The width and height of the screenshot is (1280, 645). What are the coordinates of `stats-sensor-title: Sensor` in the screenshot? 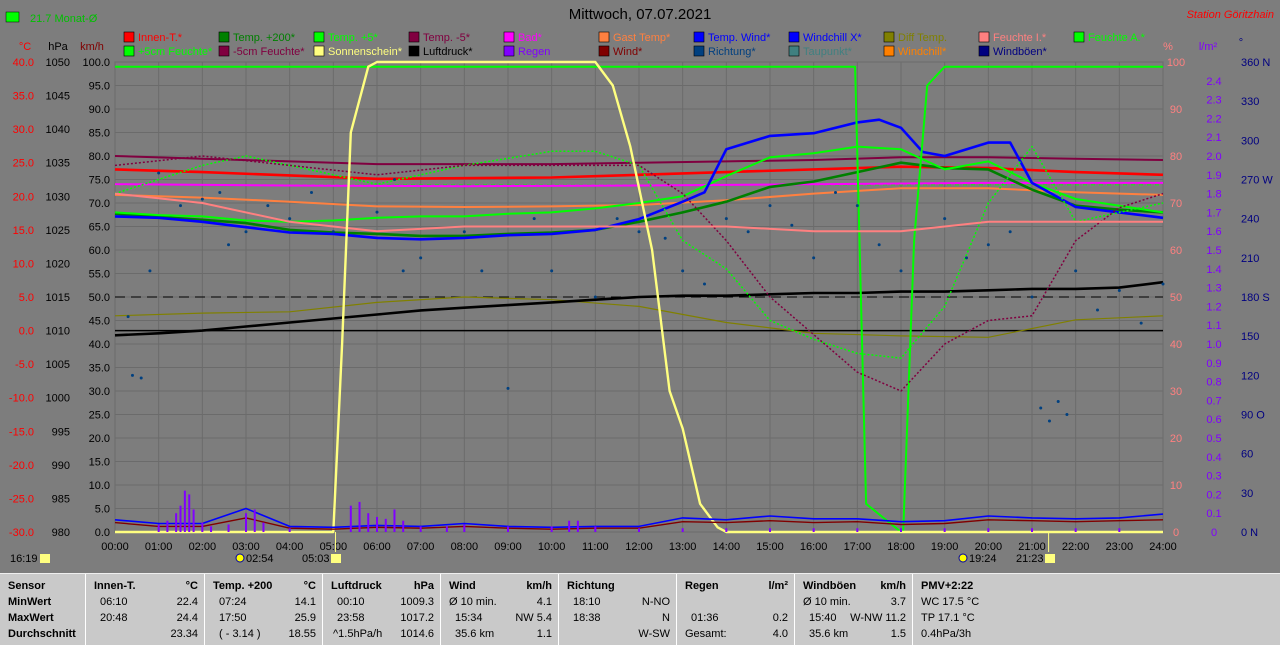 It's located at (27, 586).